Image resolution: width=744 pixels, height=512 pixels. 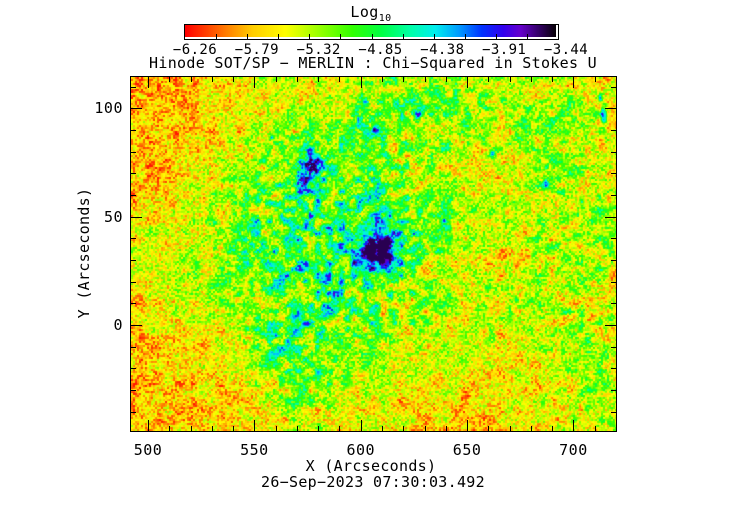 I want to click on y-axis-label: Y (Arcseconds), so click(x=84, y=253).